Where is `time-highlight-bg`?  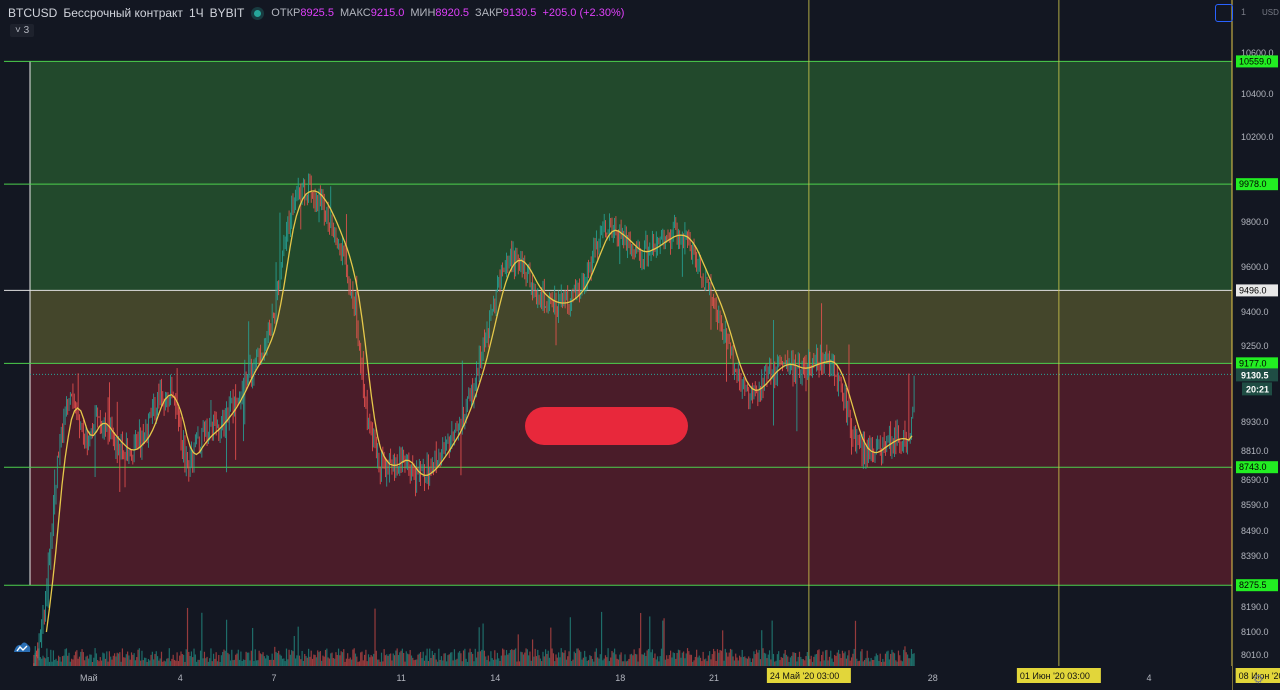
time-highlight-bg is located at coordinates (1058, 675).